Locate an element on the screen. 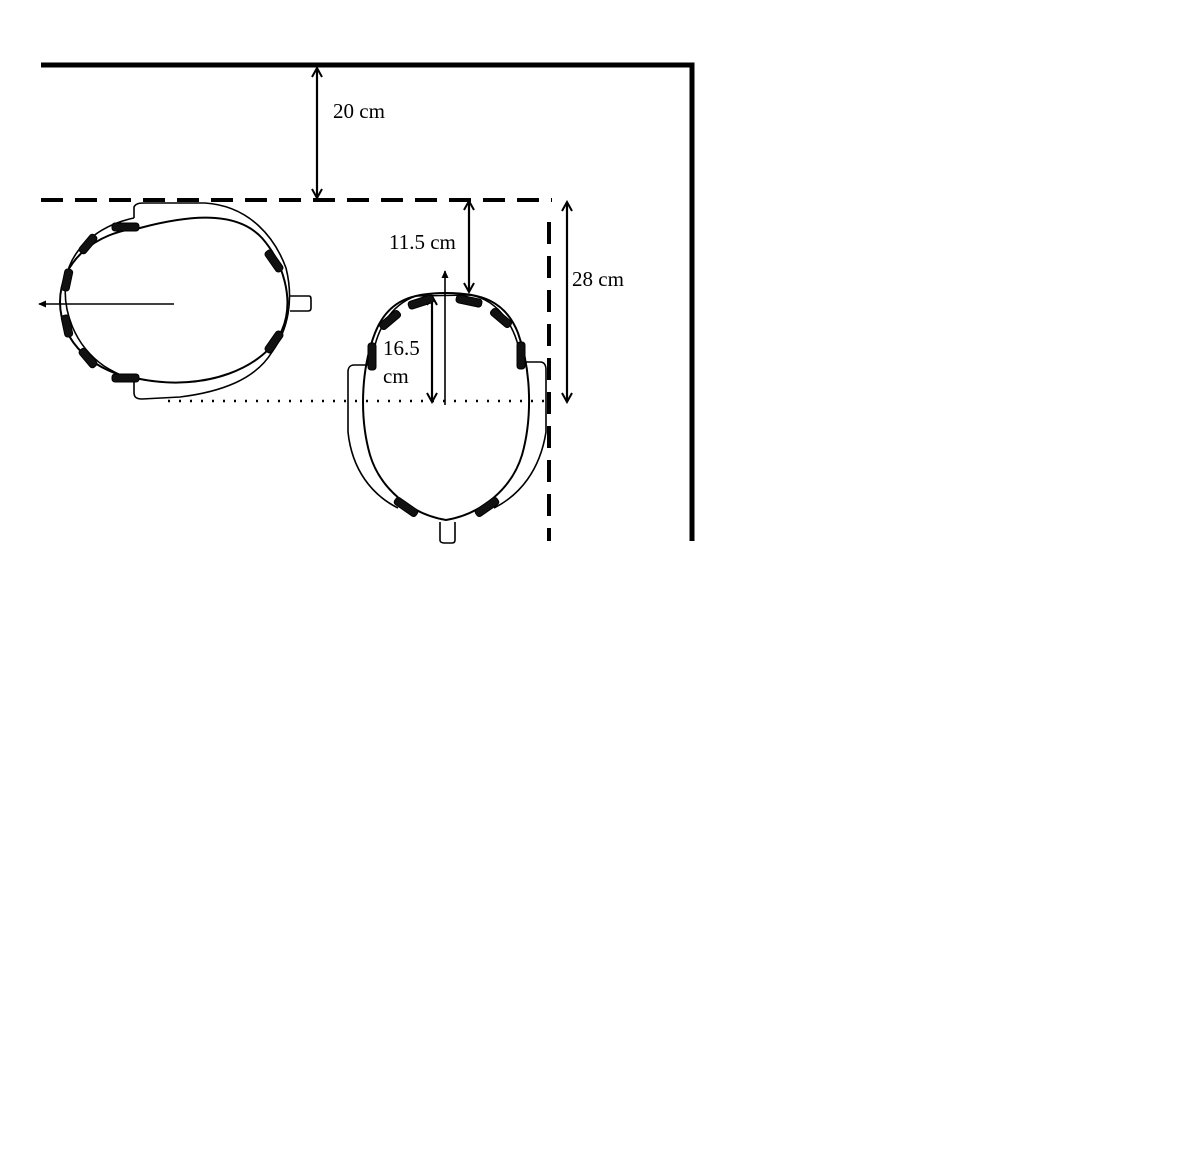 Image resolution: width=1196 pixels, height=1168 pixels. side-gap-label: 28 cm is located at coordinates (598, 279).